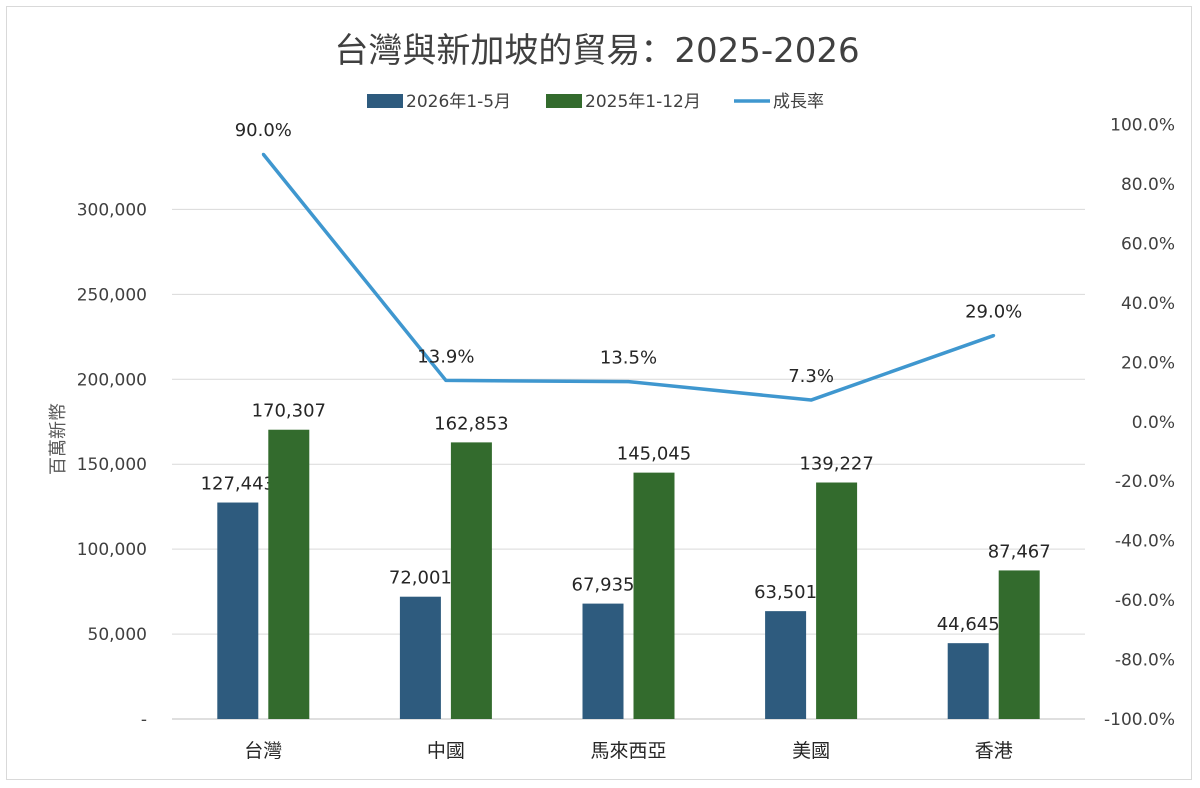 The height and width of the screenshot is (788, 1200). I want to click on y2-tick-label: -60.0%, so click(1145, 601).